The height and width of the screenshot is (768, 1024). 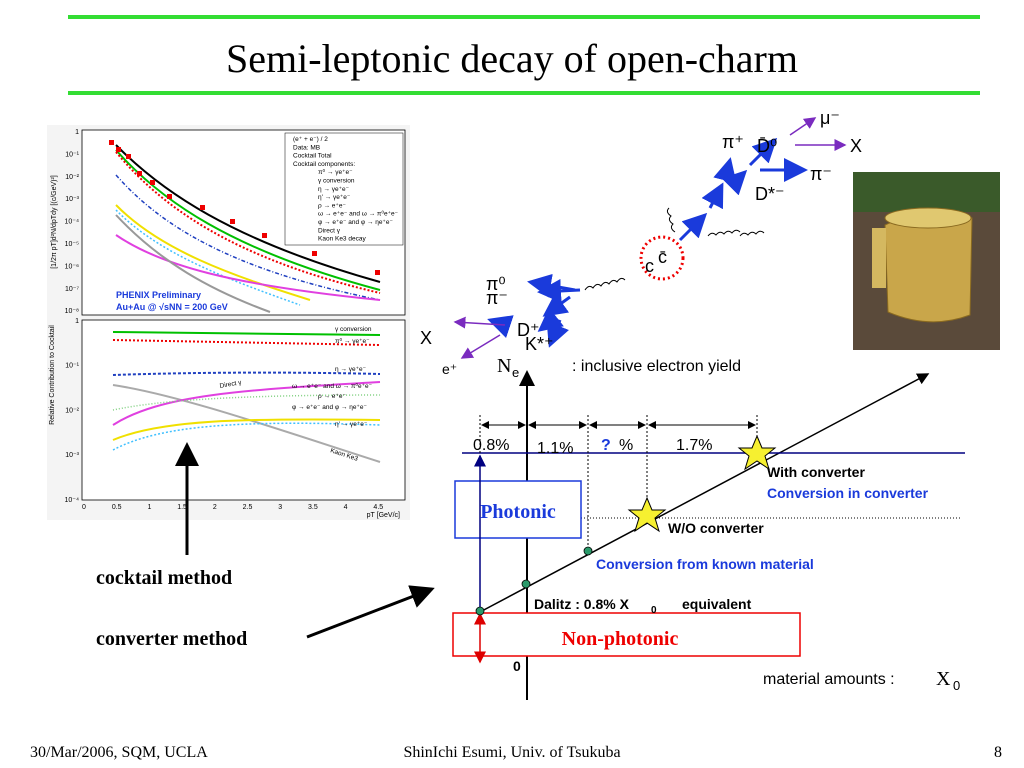 I want to click on method-label: converter method, so click(x=171, y=639).